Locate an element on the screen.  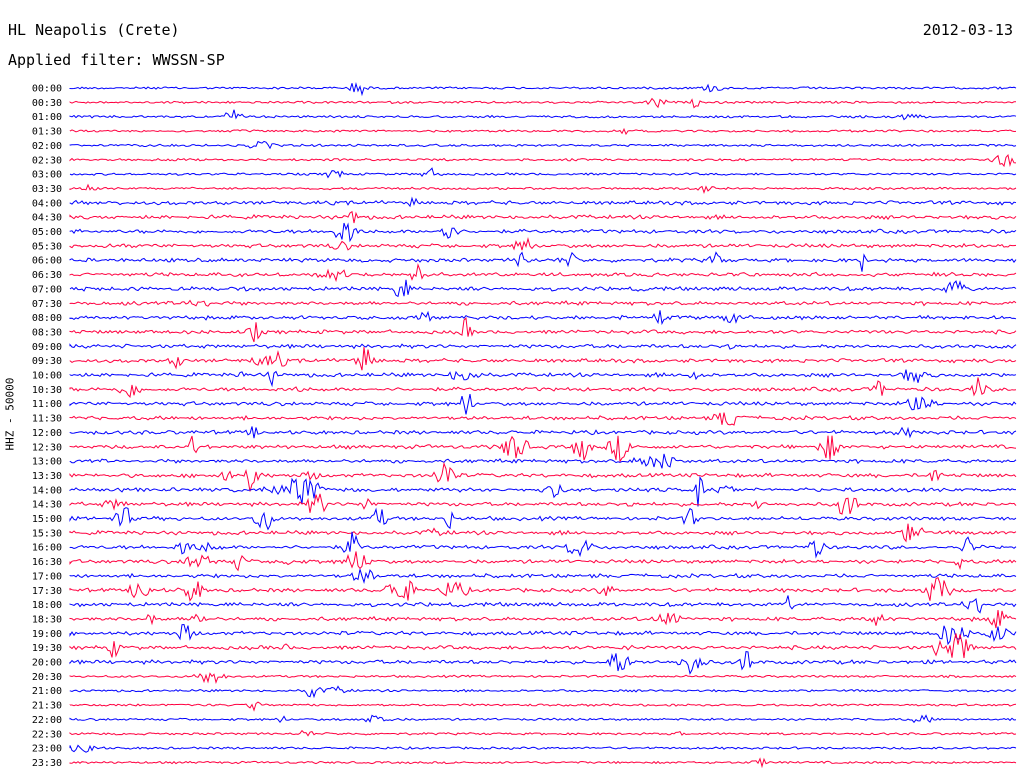
date-label: 2012-03-13 is located at coordinates (967, 30).